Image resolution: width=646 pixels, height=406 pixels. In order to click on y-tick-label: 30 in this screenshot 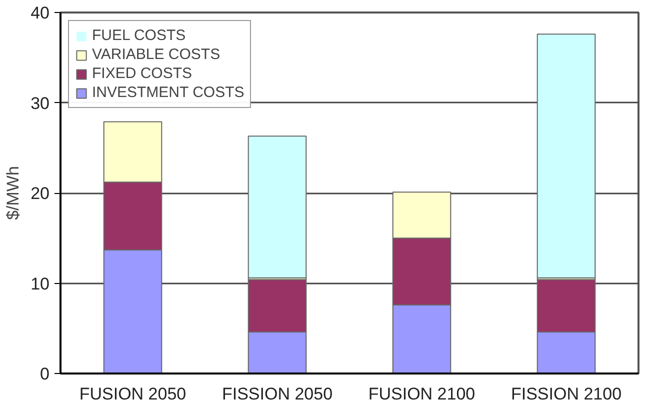, I will do `click(40, 103)`.